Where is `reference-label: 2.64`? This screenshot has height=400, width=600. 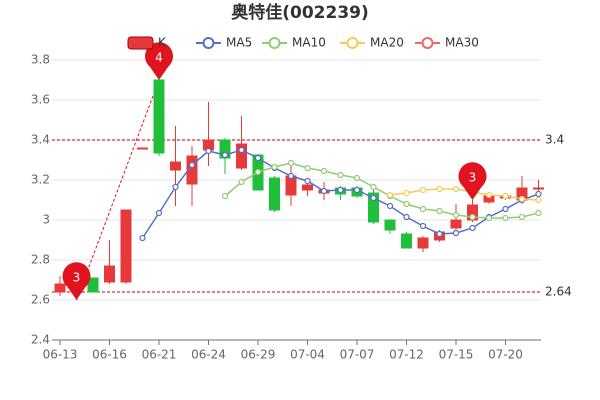 reference-label: 2.64 is located at coordinates (558, 292).